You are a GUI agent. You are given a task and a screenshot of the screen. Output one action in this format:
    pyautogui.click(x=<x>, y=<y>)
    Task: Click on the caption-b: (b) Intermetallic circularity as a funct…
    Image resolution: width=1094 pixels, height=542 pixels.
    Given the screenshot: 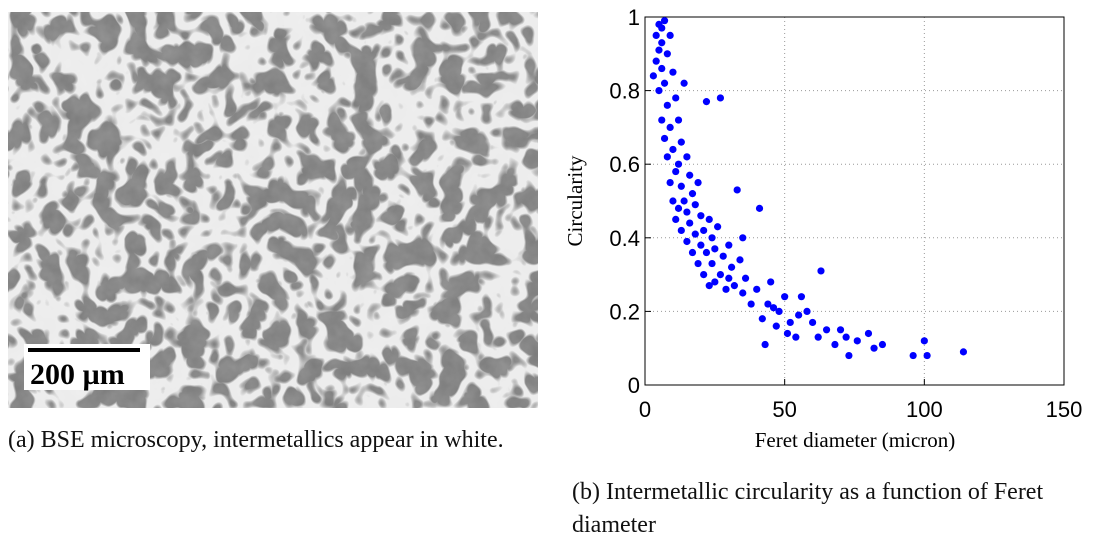 What is the action you would take?
    pyautogui.click(x=808, y=508)
    